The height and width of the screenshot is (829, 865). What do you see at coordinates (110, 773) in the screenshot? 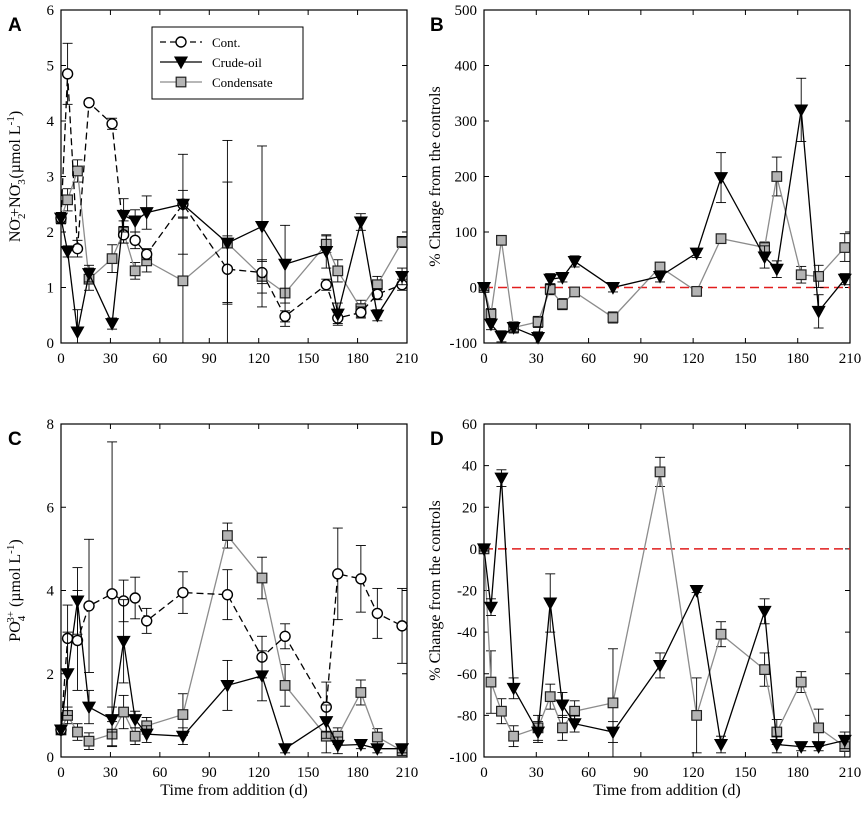
I see `x-tick-label: 30` at bounding box center [110, 773].